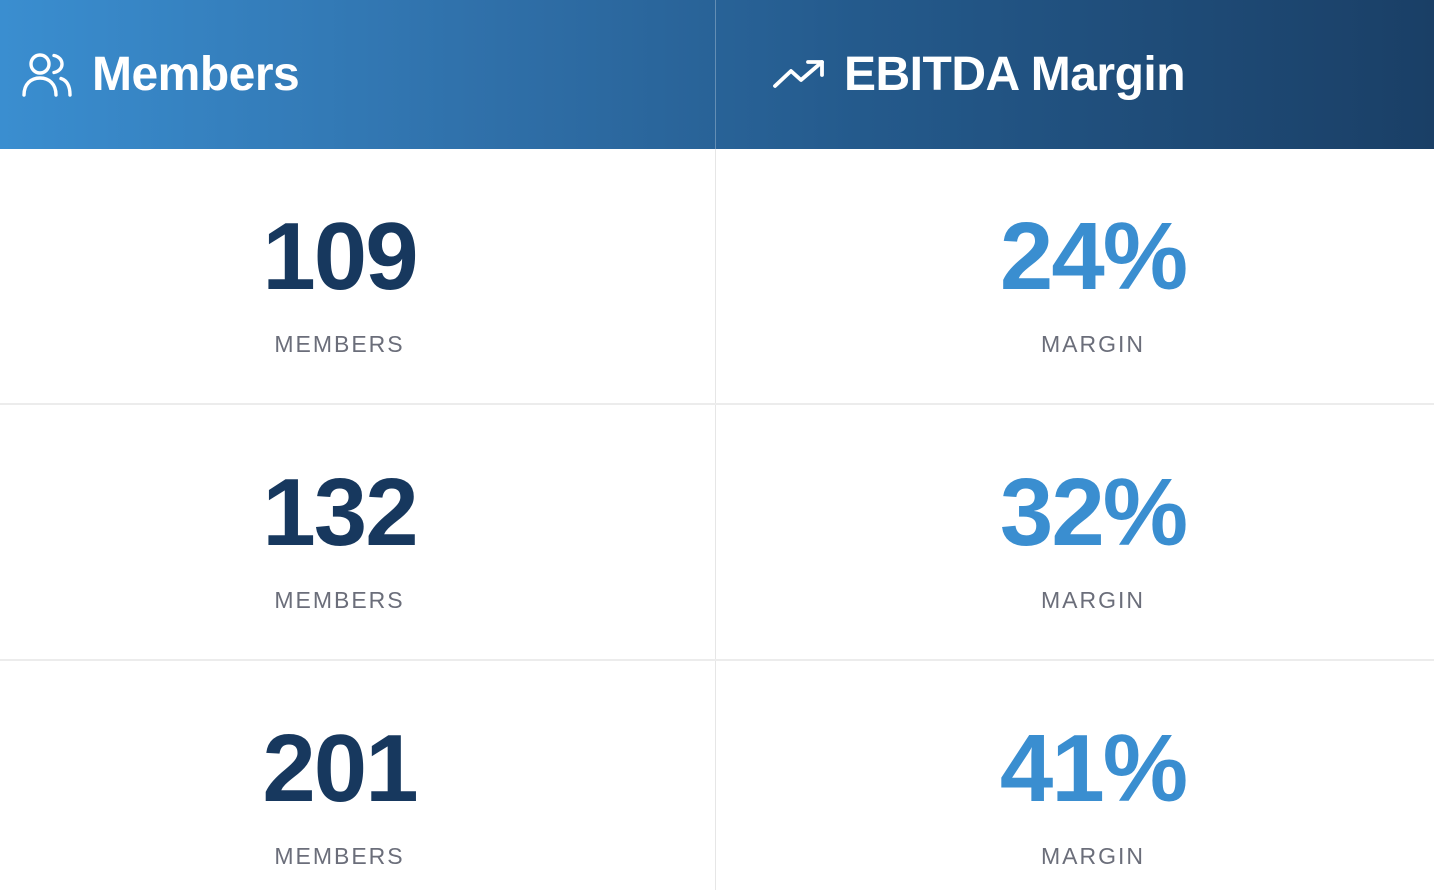  What do you see at coordinates (1093, 768) in the screenshot?
I see `margin-value: 41%` at bounding box center [1093, 768].